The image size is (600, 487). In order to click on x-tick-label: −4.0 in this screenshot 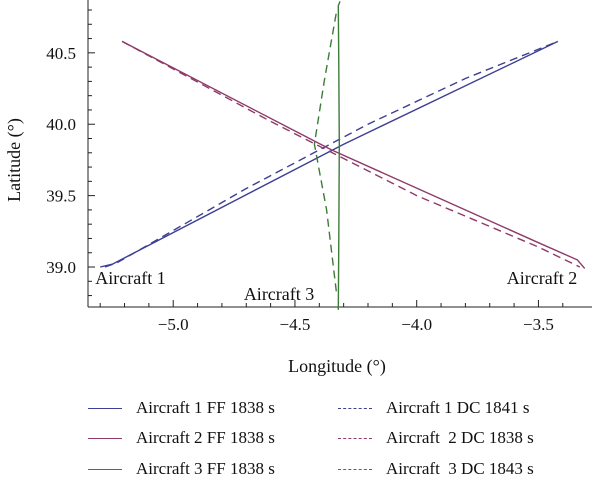, I will do `click(416, 324)`.